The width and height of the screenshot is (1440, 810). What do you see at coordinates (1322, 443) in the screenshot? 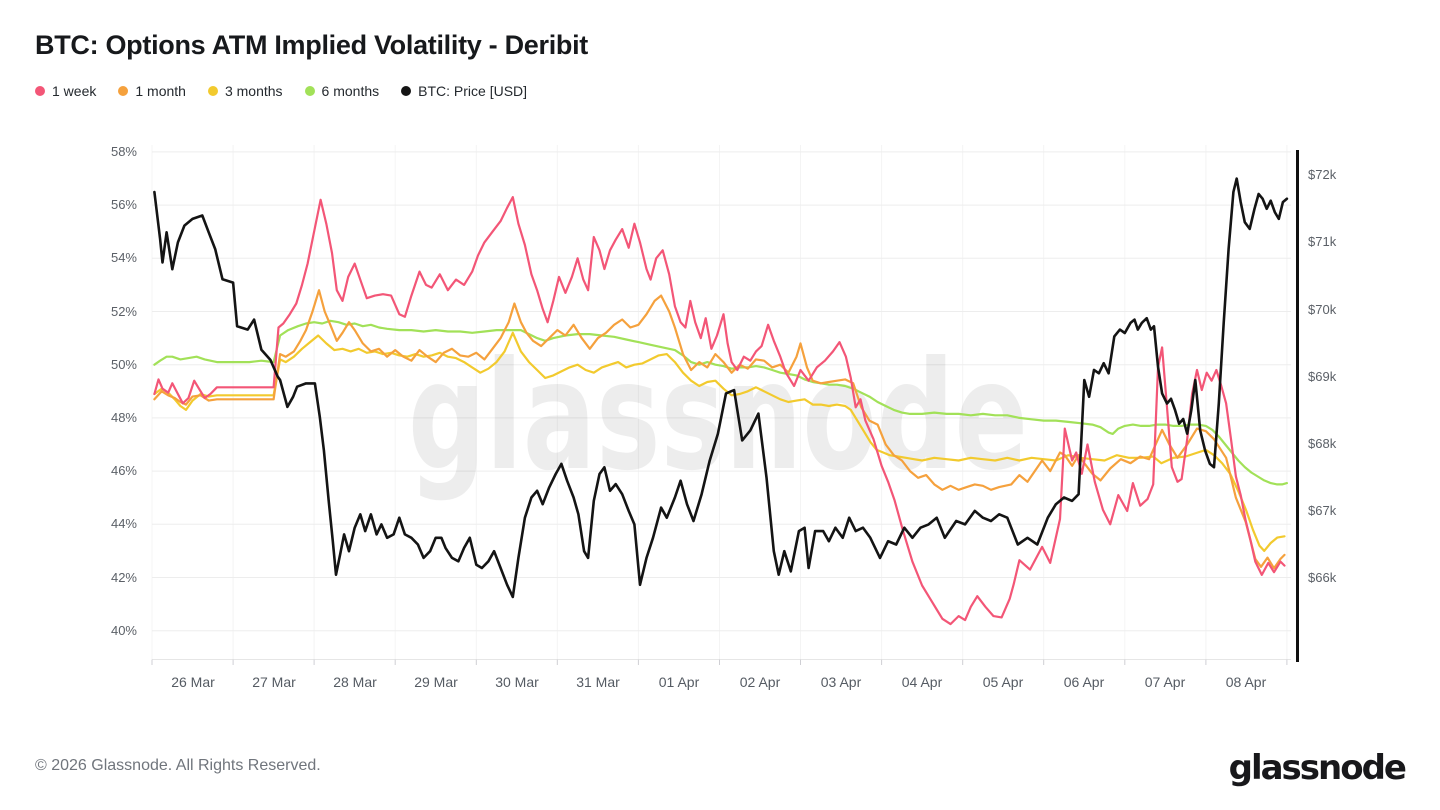
I see `y-axis-label-right: $68k` at bounding box center [1322, 443].